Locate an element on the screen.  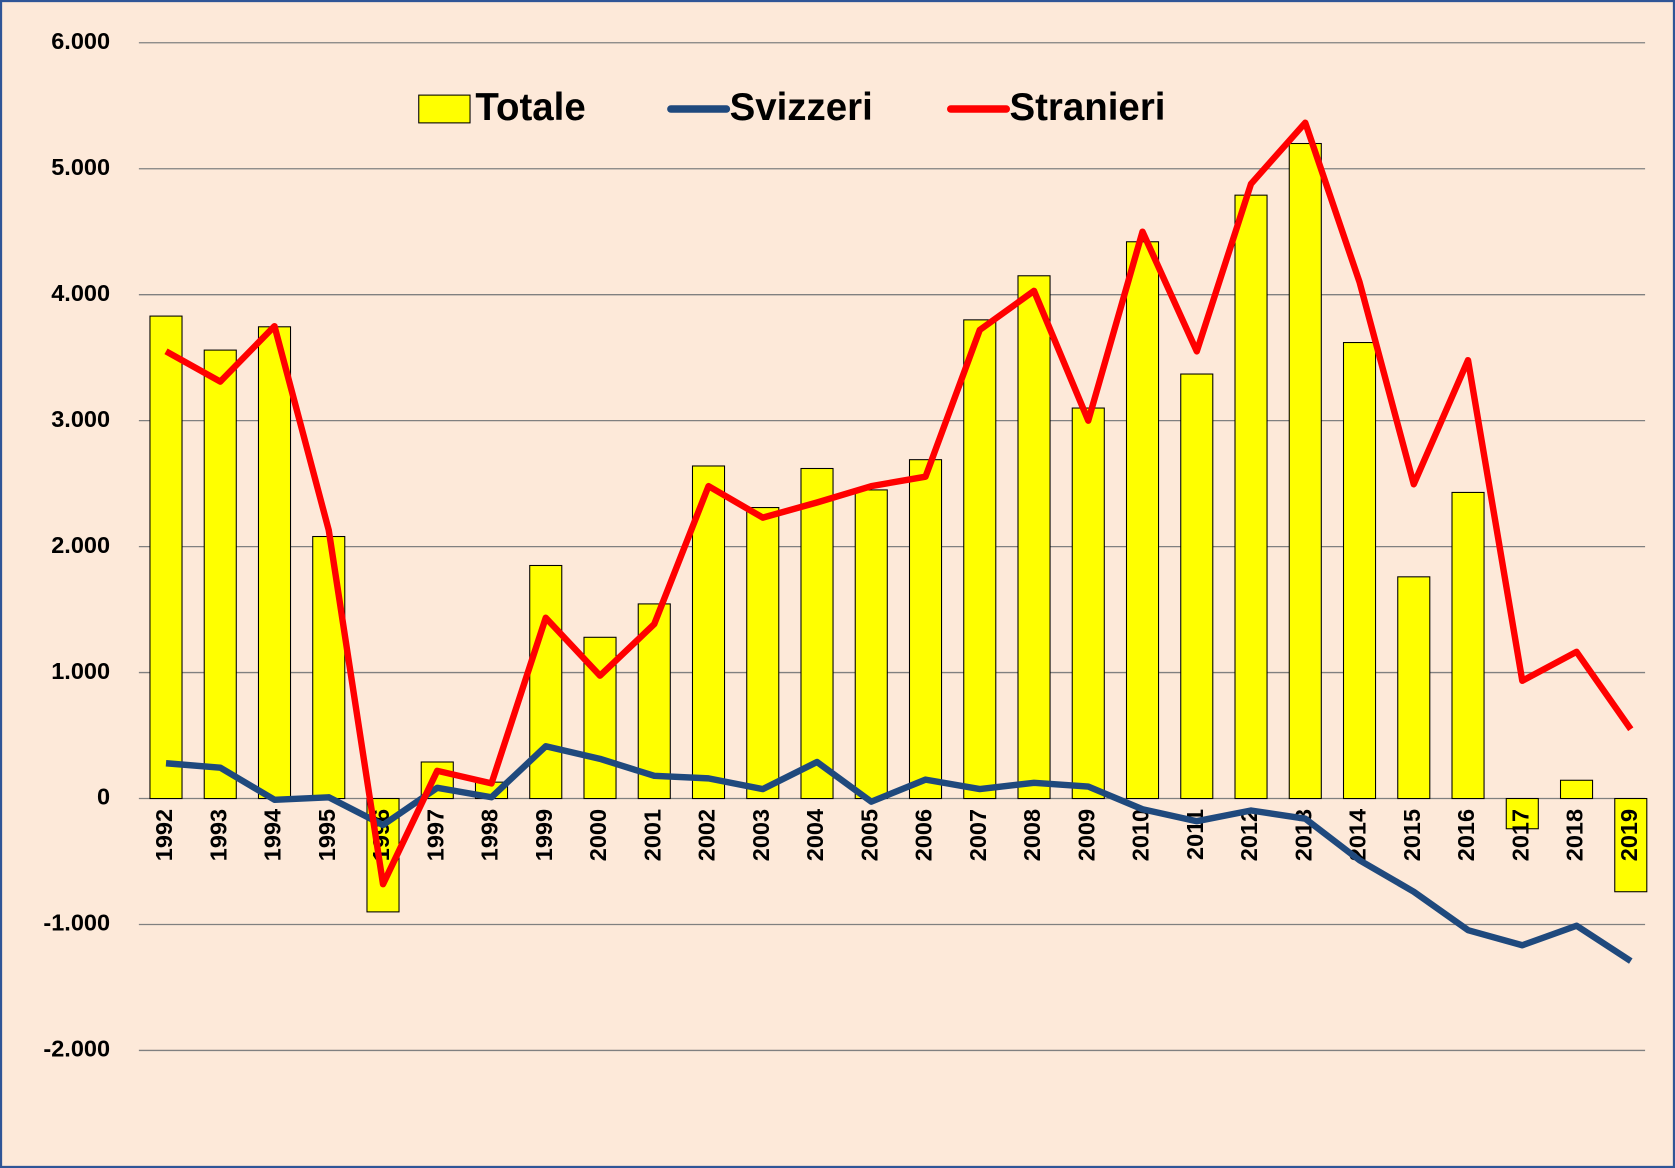
x-tick-label: 2019 is located at coordinates (1629, 835).